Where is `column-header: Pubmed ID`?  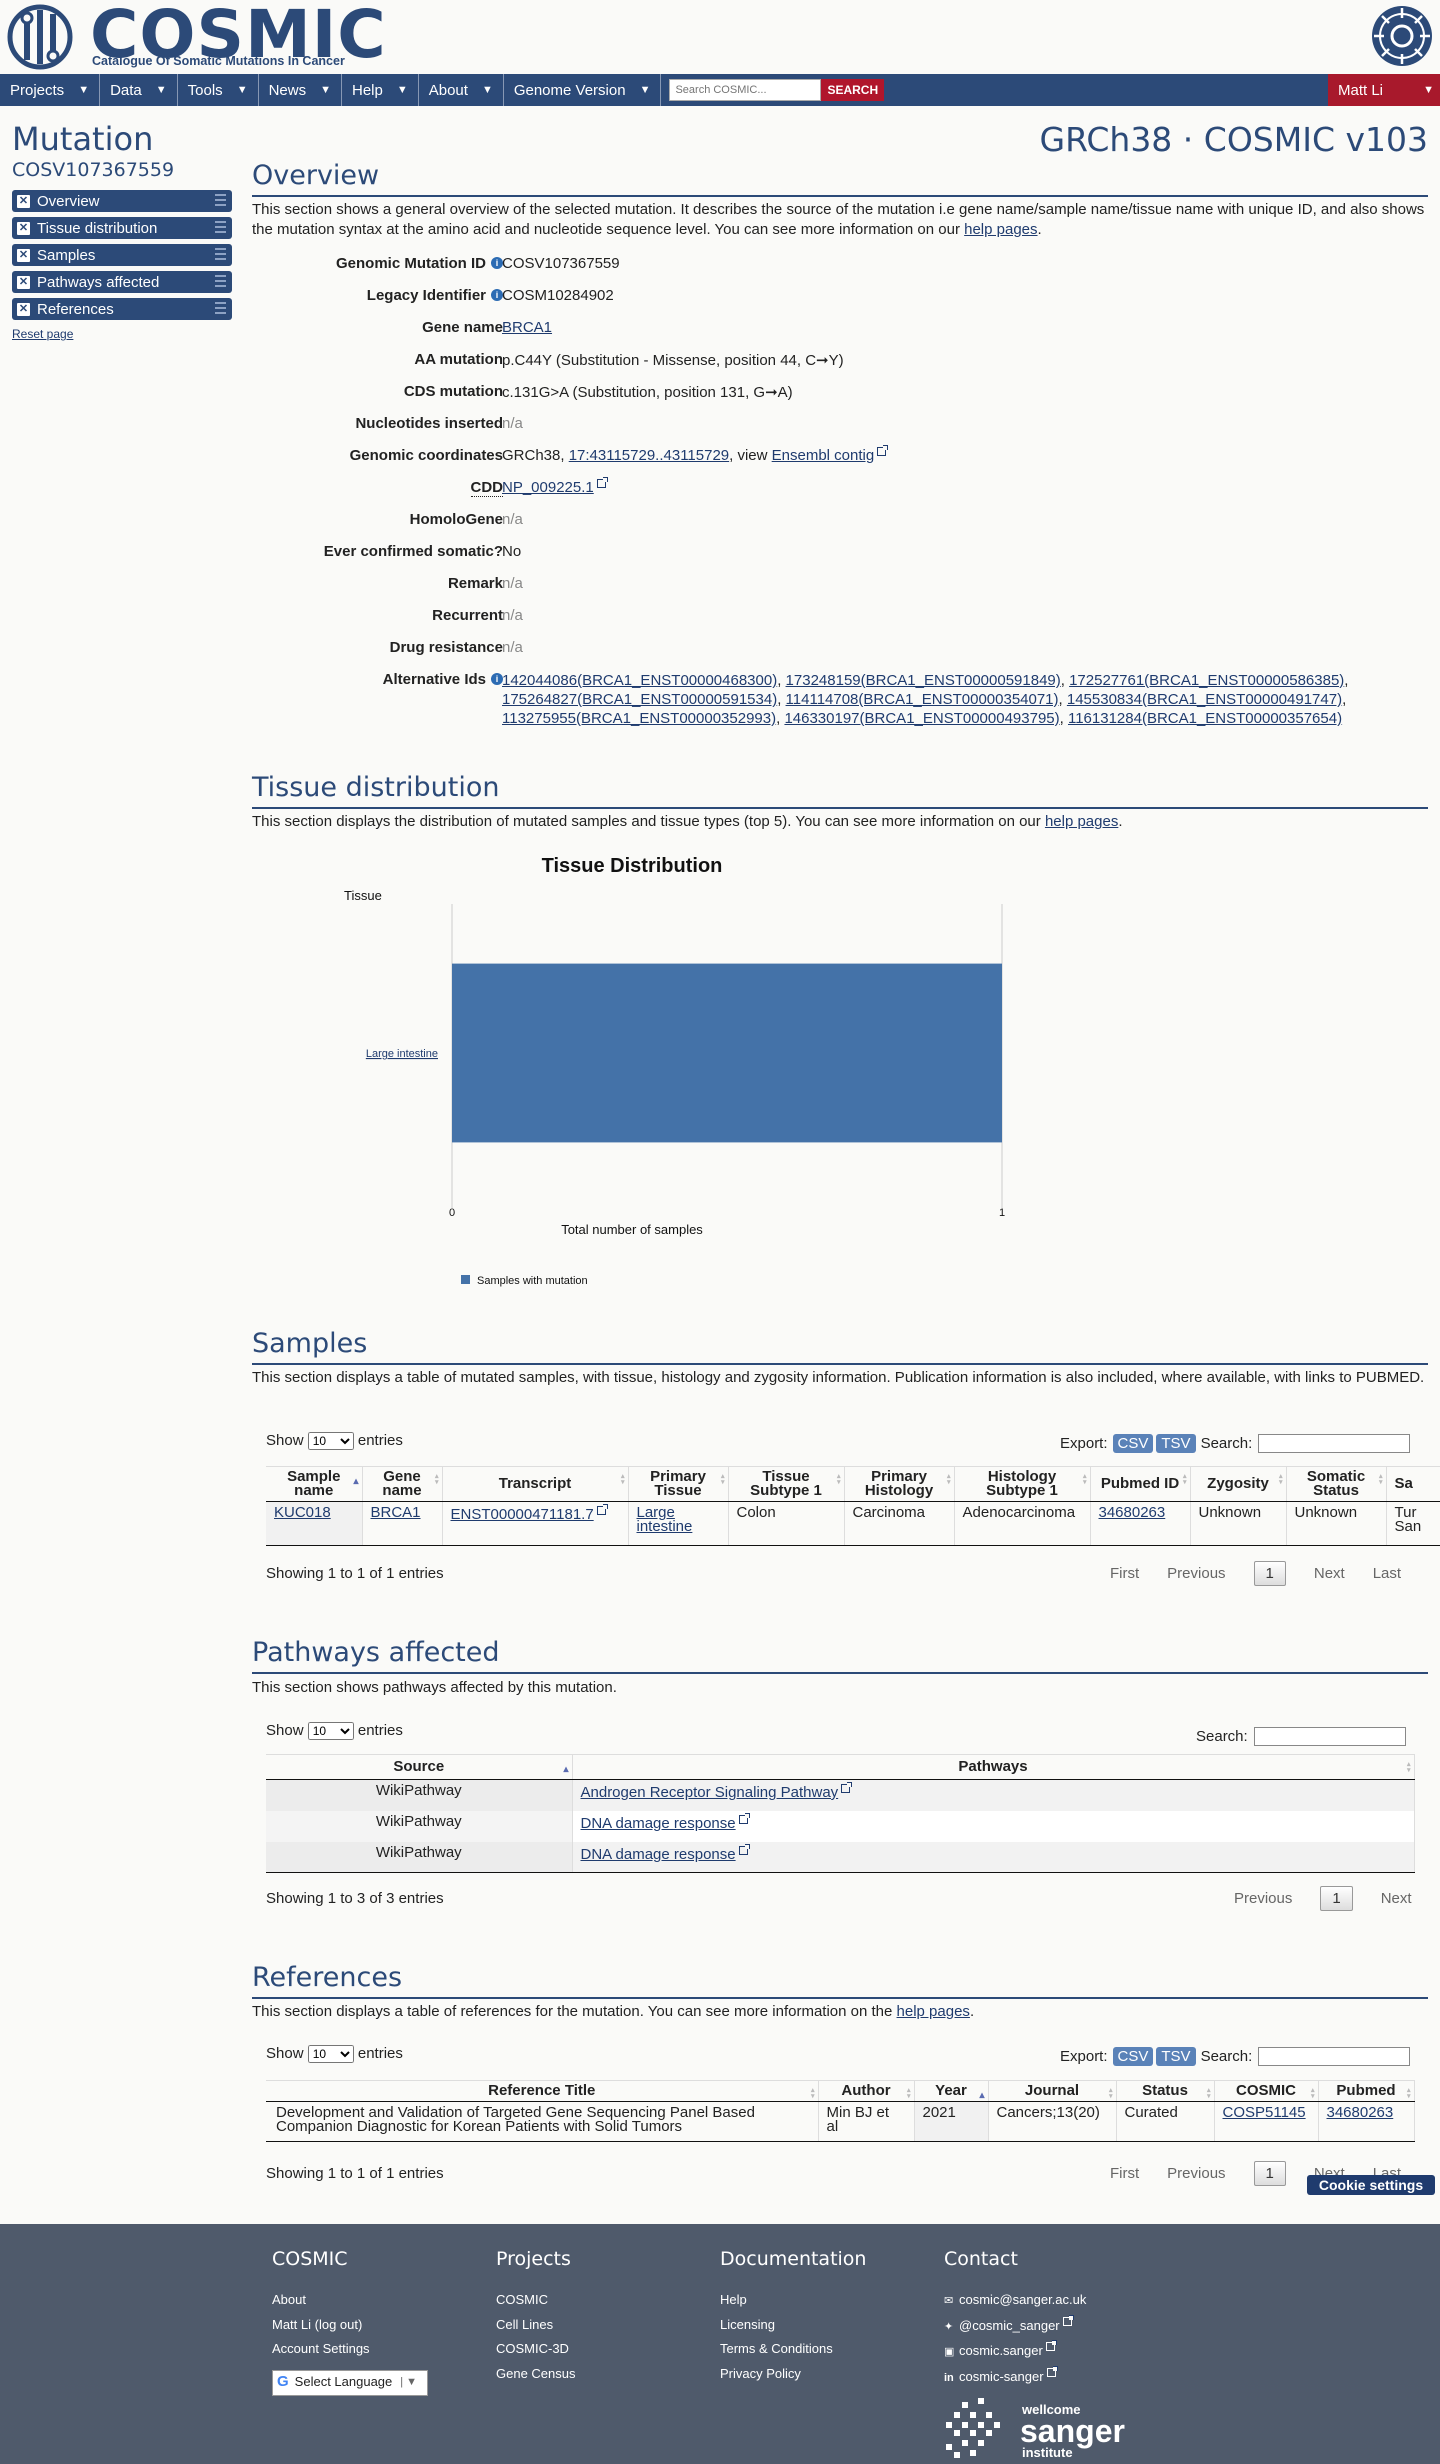
column-header: Pubmed ID is located at coordinates (1140, 1484).